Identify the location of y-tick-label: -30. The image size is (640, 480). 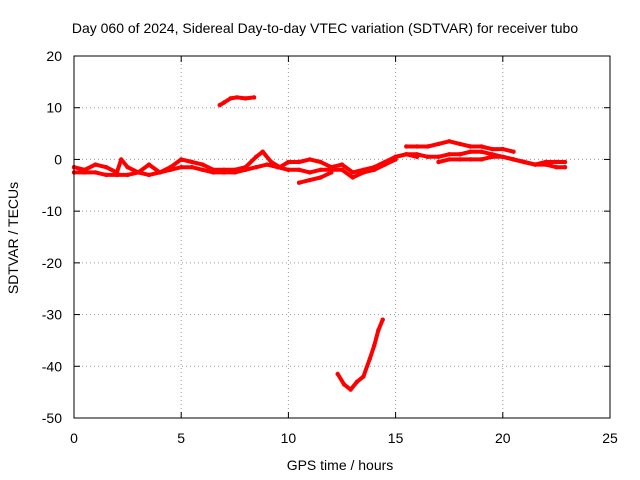
(52, 315).